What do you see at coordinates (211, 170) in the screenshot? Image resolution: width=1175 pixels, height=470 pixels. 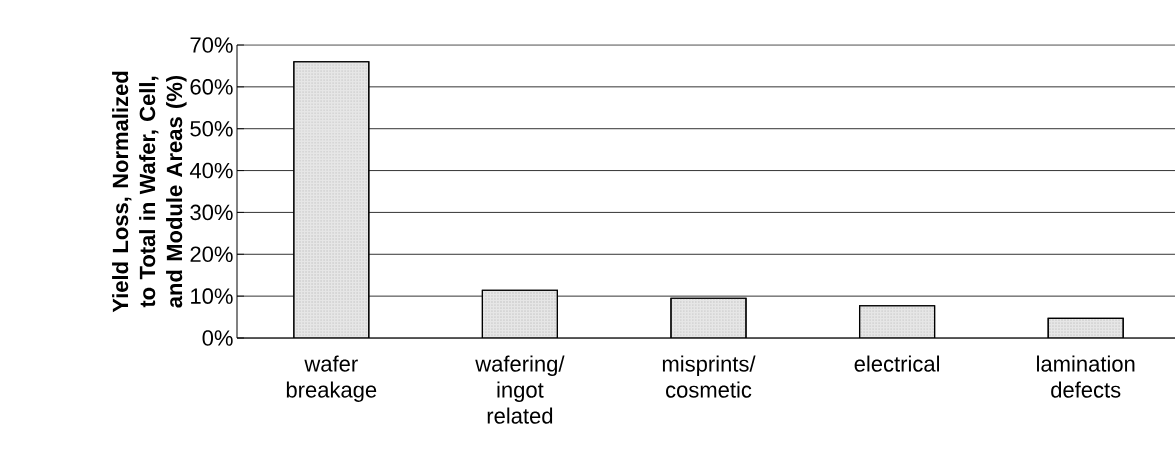 I see `y-tick-label: 40%` at bounding box center [211, 170].